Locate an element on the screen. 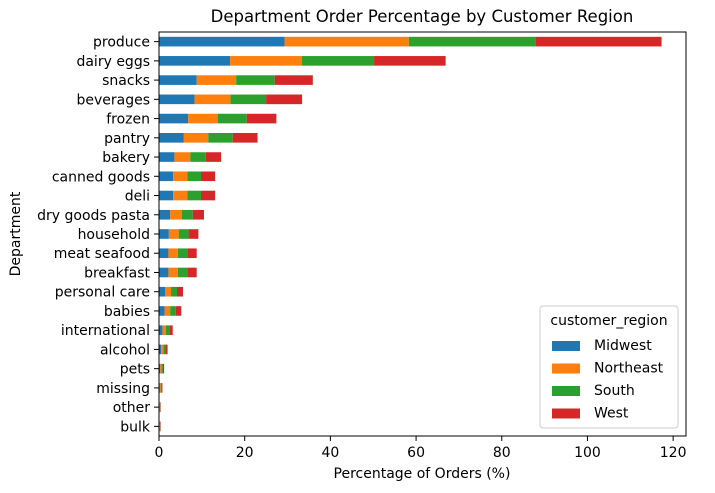  y-tick-label: dairy eggs is located at coordinates (113, 62).